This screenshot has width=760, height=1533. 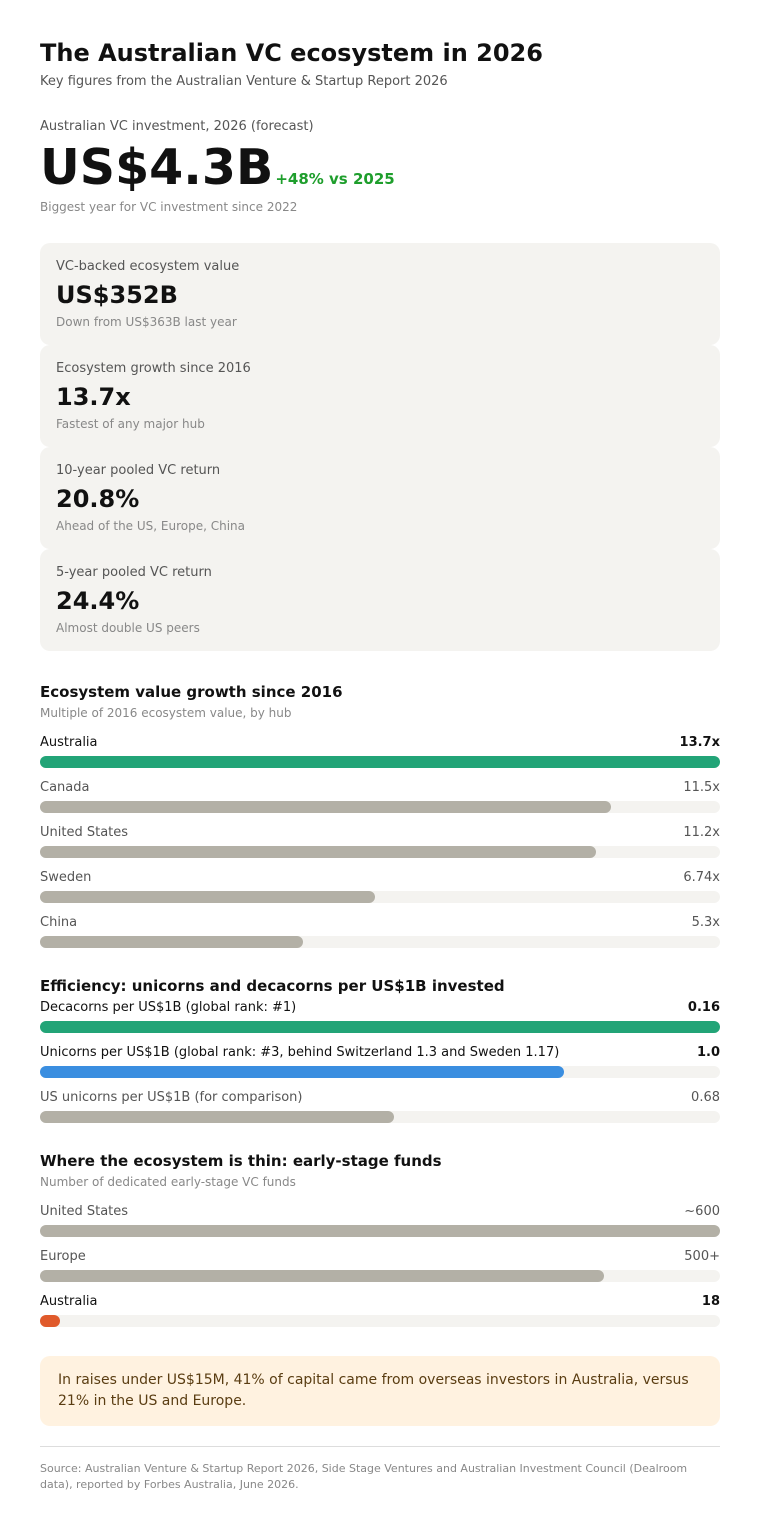 What do you see at coordinates (705, 922) in the screenshot?
I see `bar-value-label: 5.3x` at bounding box center [705, 922].